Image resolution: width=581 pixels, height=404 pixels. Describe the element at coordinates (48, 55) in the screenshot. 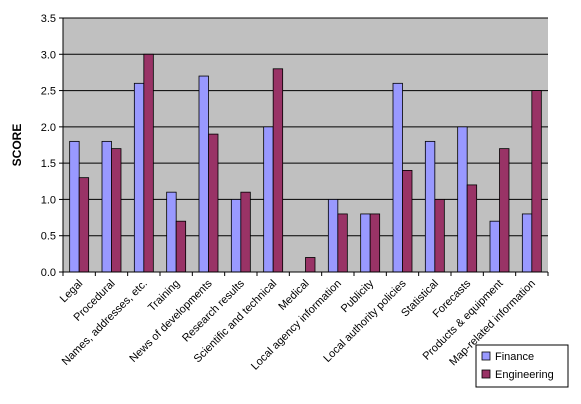

I see `y-tick-label: 3.0` at that location.